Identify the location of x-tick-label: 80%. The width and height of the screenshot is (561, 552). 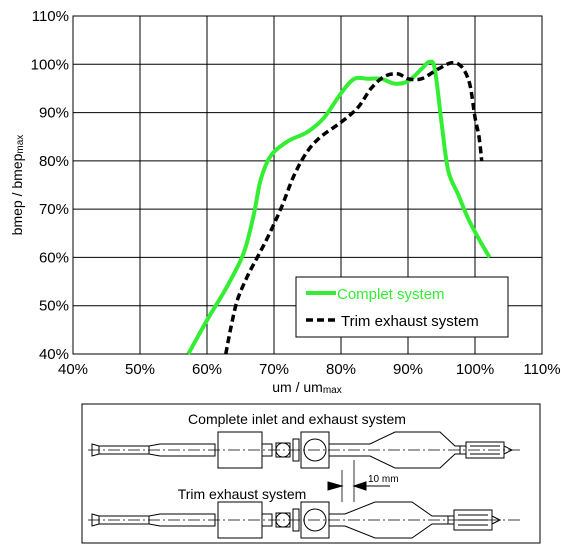
(341, 369).